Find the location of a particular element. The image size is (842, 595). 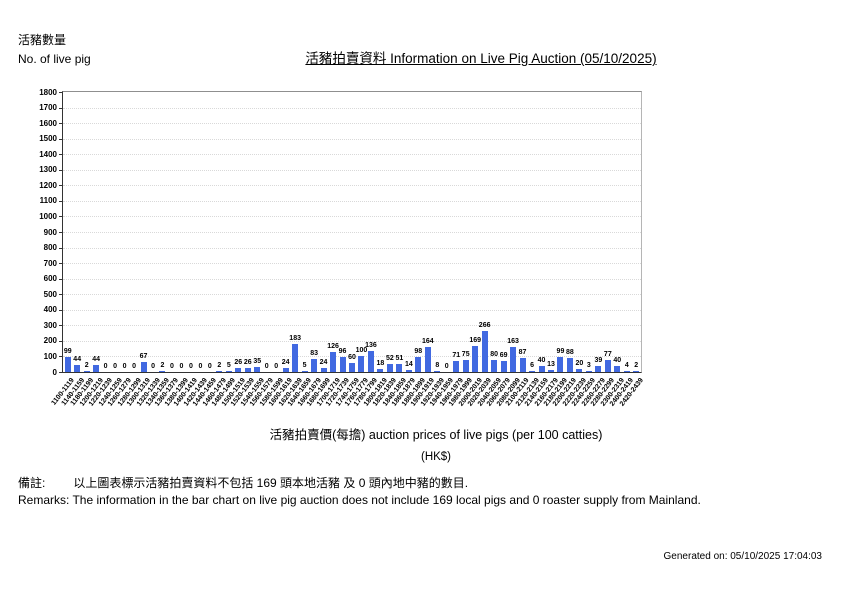

y-tick-label: 0 is located at coordinates (54, 372).